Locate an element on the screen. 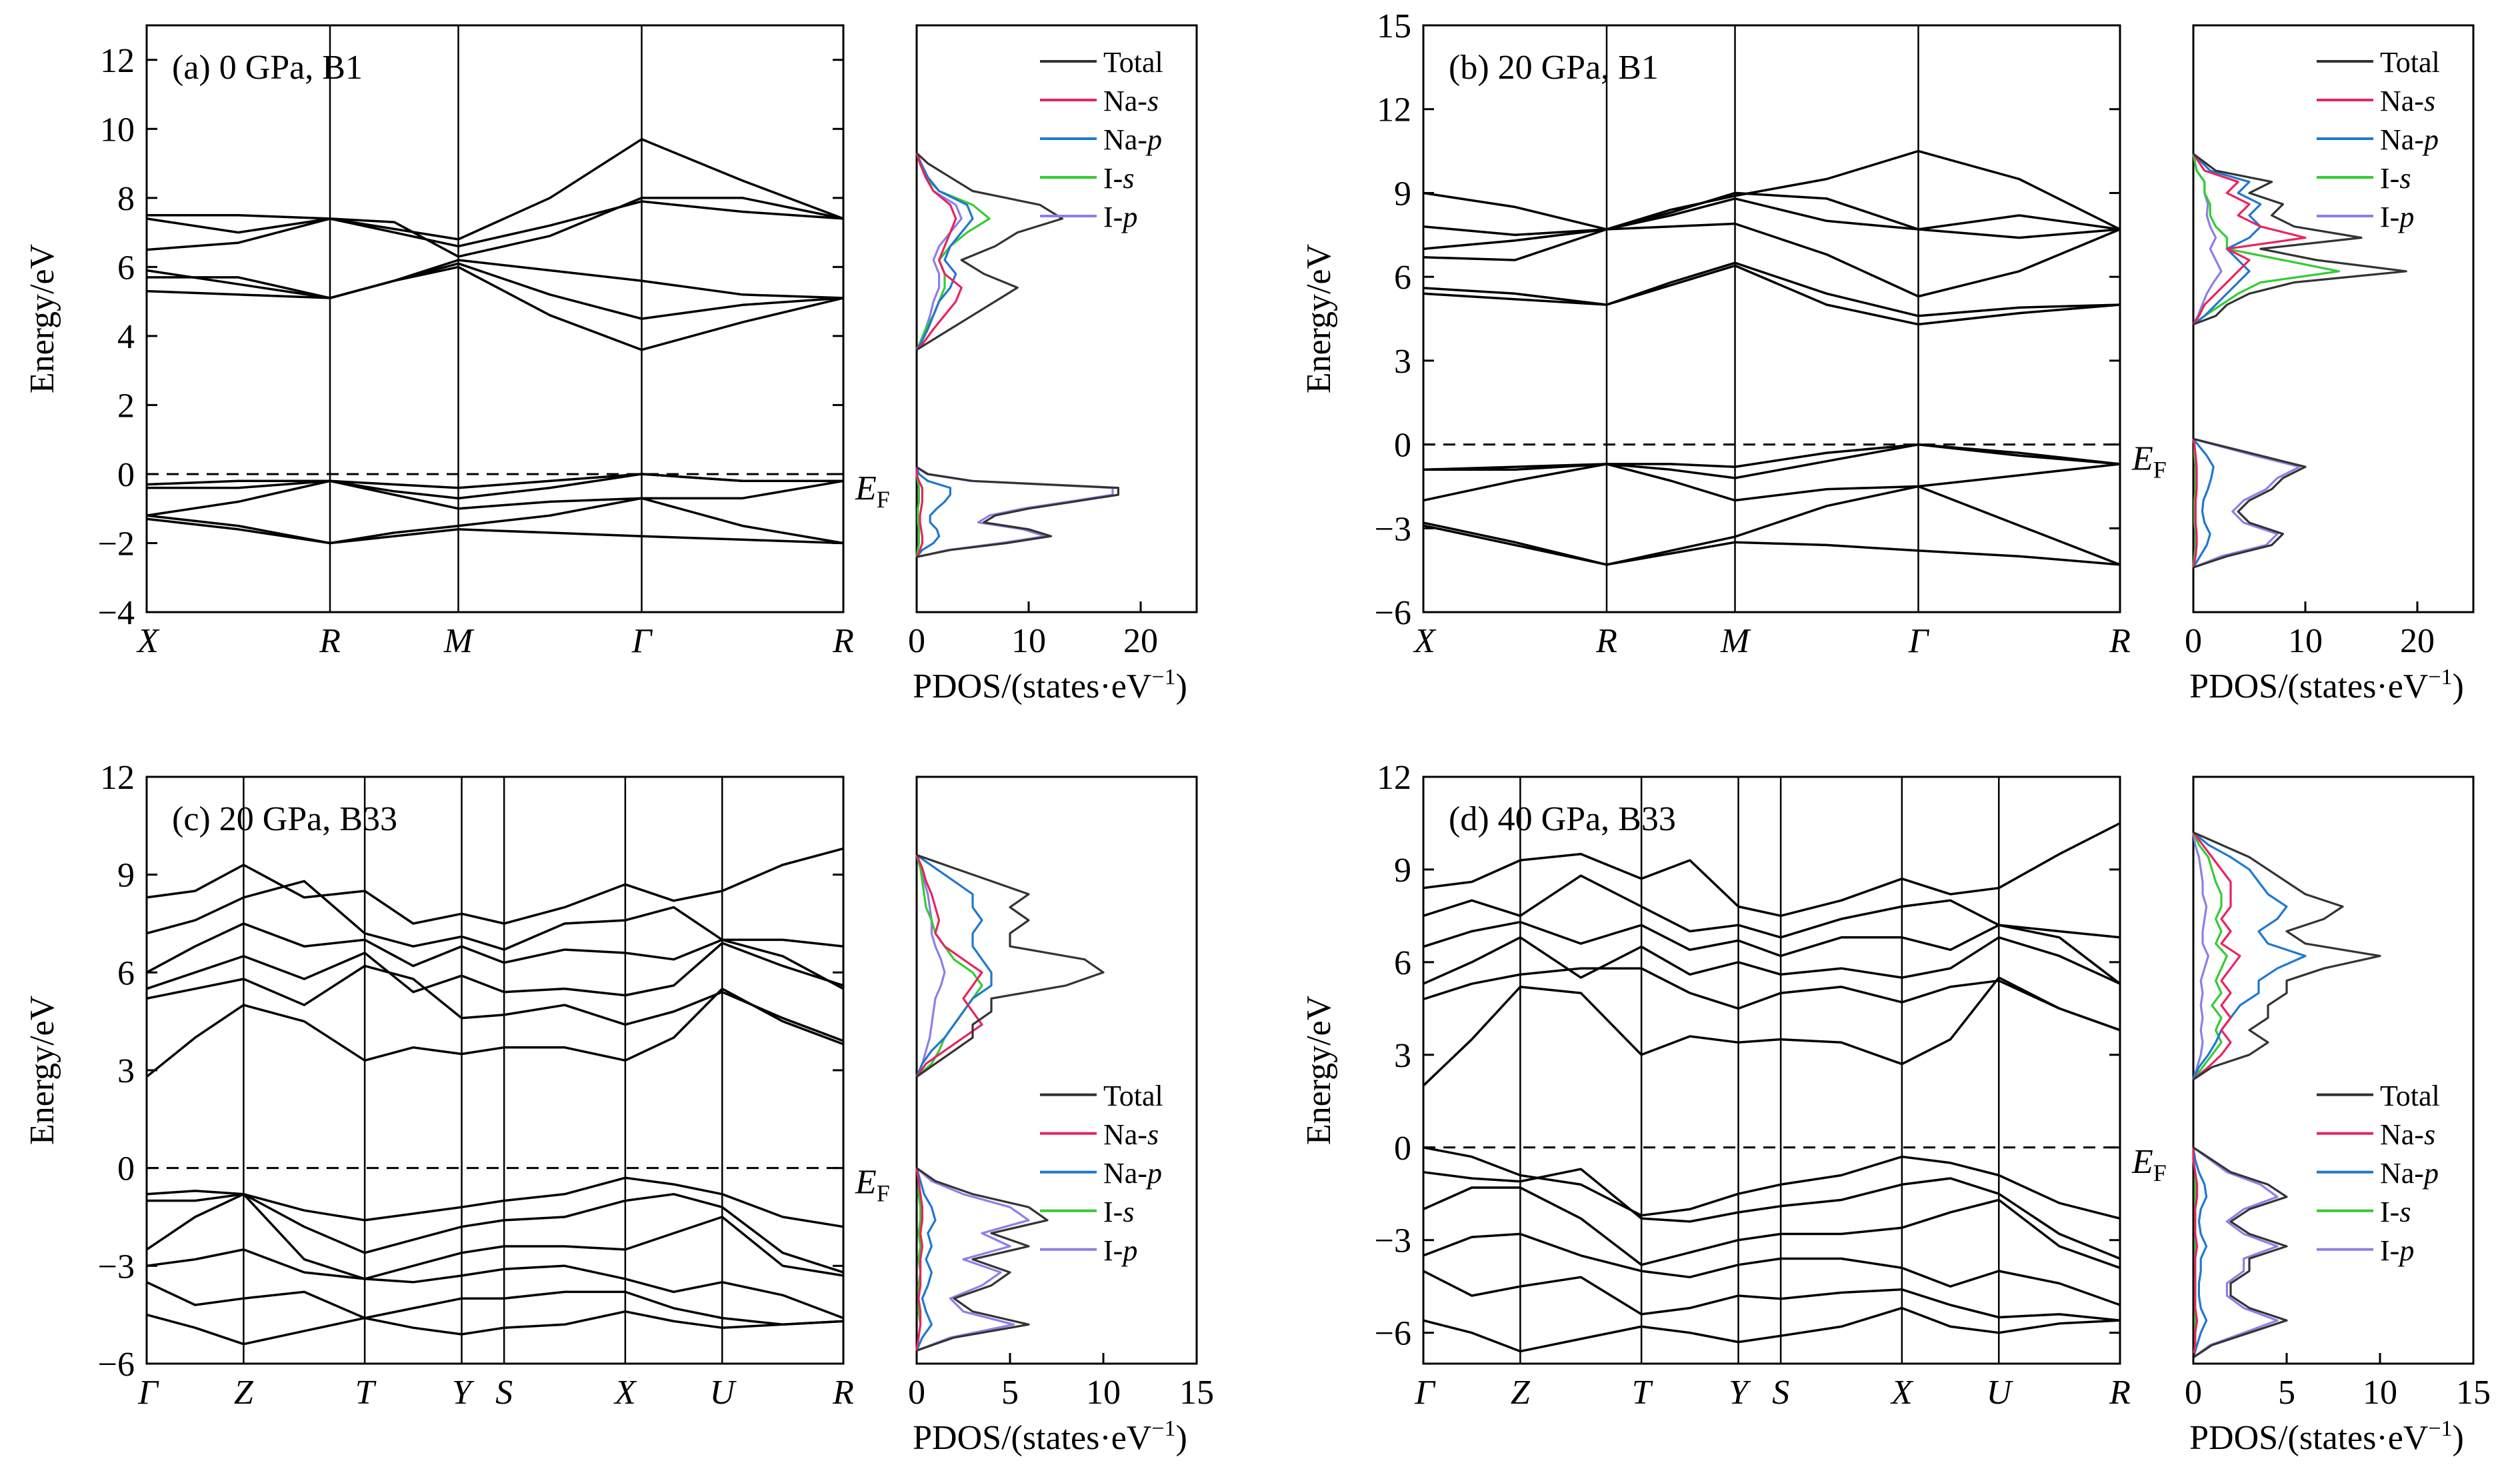 Image resolution: width=2520 pixels, height=1477 pixels. kpoint-label: S is located at coordinates (504, 1393).